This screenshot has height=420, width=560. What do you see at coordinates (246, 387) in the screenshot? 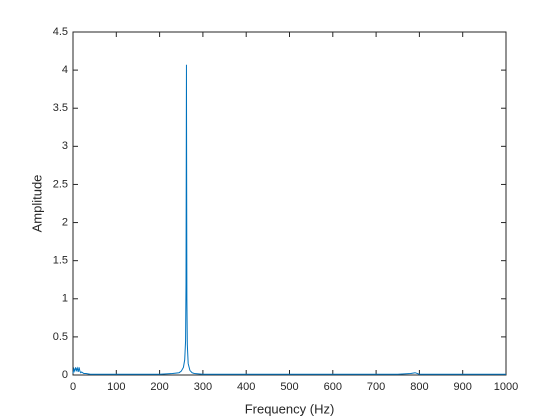
I see `x-tick-label: 400` at bounding box center [246, 387].